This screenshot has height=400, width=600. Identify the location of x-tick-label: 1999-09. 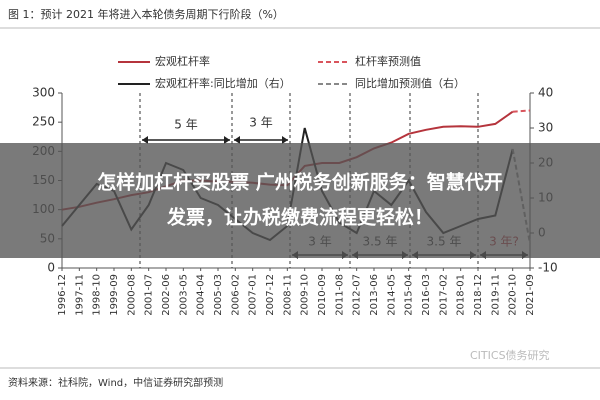
(114, 295).